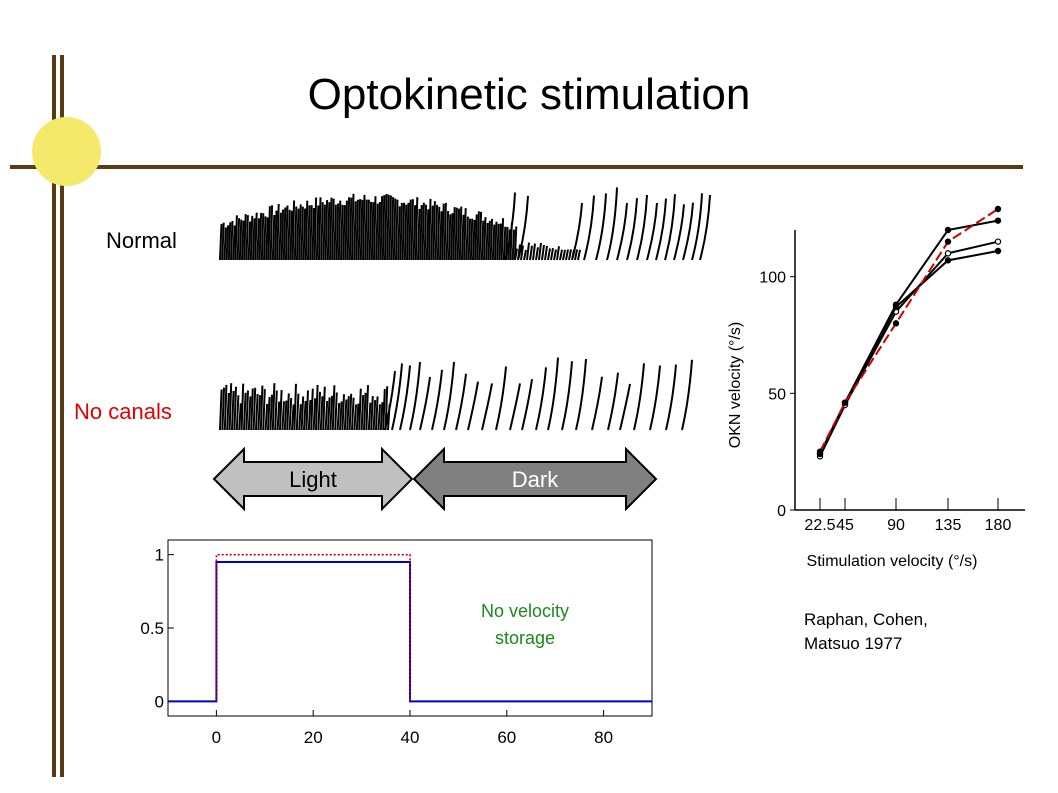 The height and width of the screenshot is (793, 1058). What do you see at coordinates (506, 737) in the screenshot?
I see `x-tick-label: 60` at bounding box center [506, 737].